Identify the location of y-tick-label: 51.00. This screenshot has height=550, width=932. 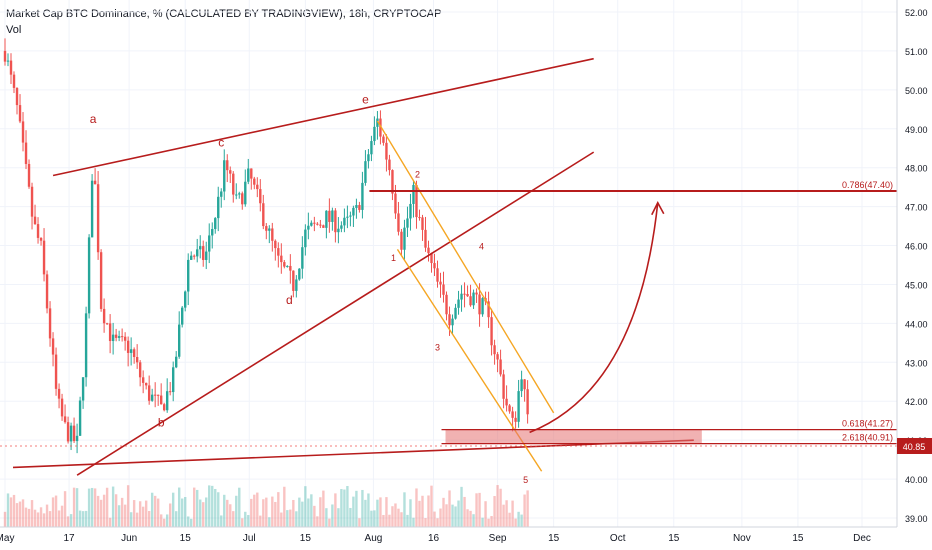
(916, 52).